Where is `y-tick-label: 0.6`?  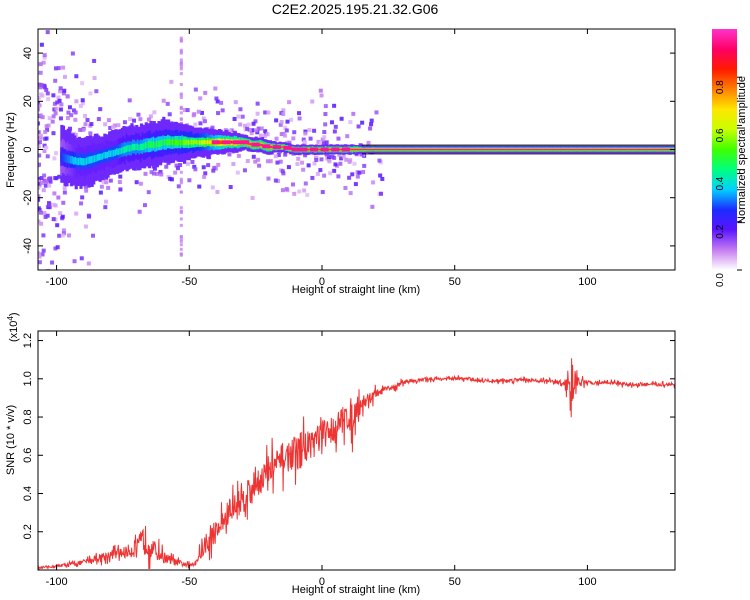 y-tick-label: 0.6 is located at coordinates (28, 455).